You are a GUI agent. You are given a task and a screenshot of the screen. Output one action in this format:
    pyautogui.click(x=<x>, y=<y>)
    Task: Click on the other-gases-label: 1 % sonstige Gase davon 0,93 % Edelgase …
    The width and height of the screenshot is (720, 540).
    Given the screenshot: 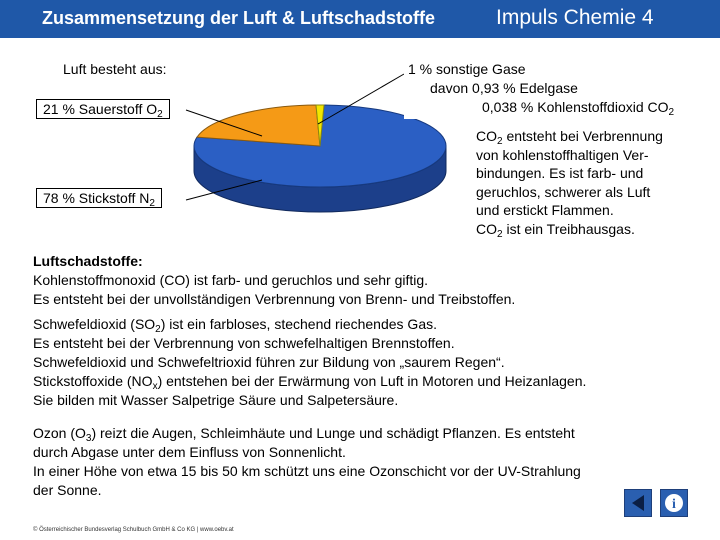 What is the action you would take?
    pyautogui.click(x=550, y=89)
    